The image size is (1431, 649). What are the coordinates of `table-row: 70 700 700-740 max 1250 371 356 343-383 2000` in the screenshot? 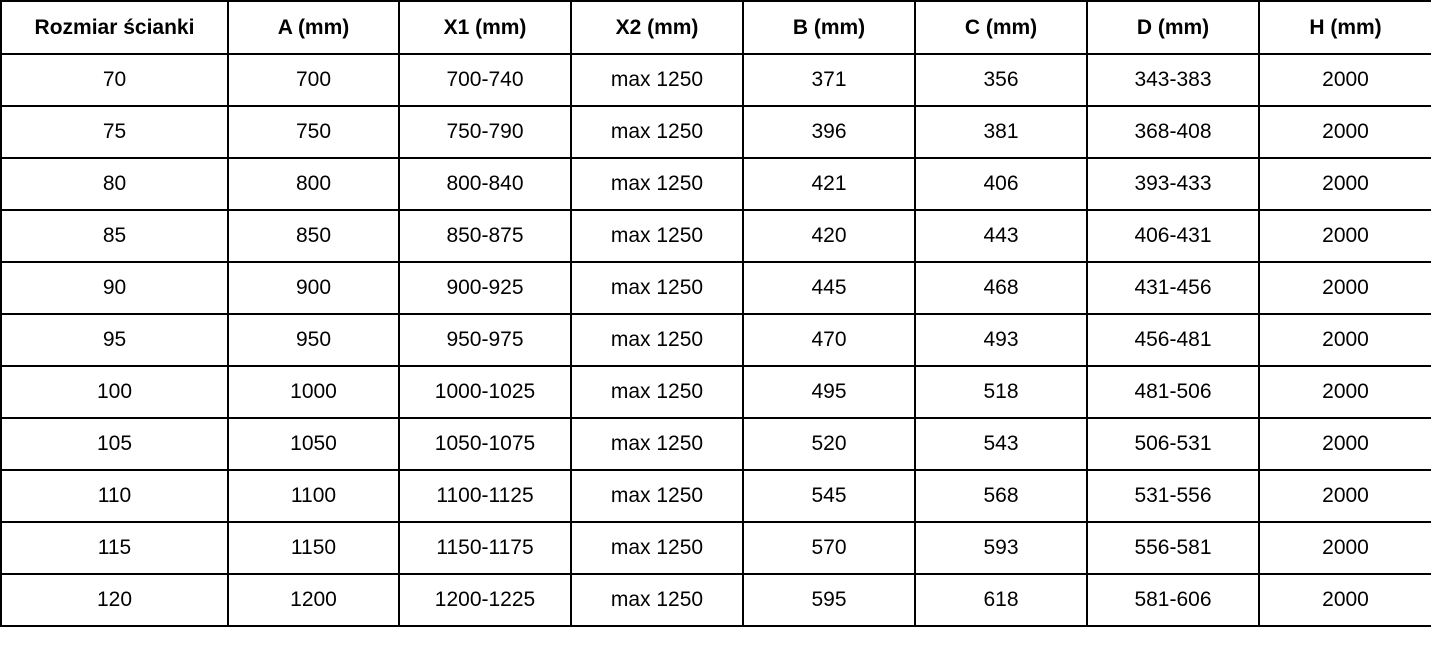 It's located at (715, 80).